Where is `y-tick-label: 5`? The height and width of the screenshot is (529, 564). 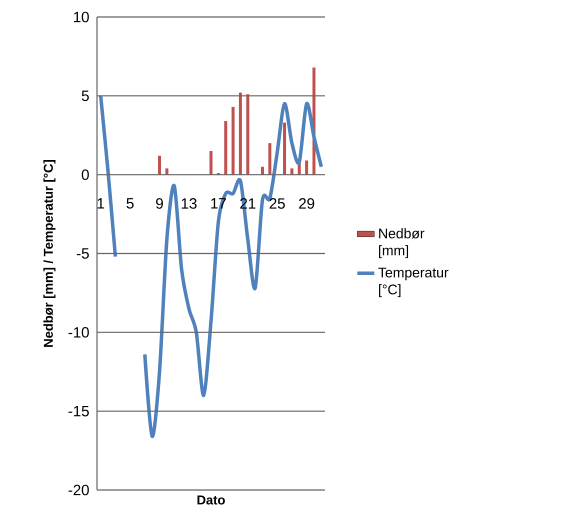
y-tick-label: 5 is located at coordinates (85, 96).